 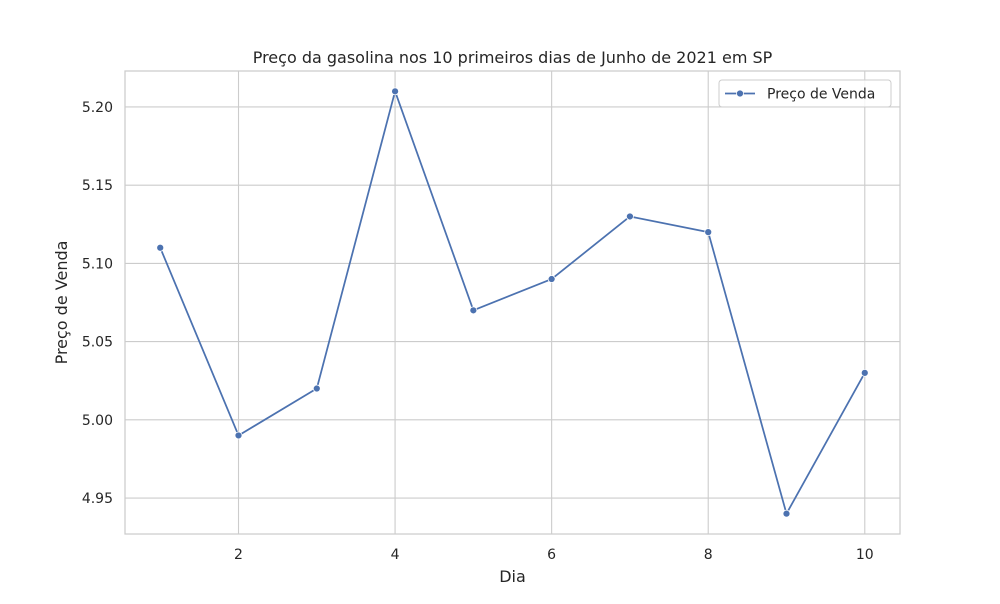 What do you see at coordinates (97, 343) in the screenshot?
I see `y-tick-label: 5.05` at bounding box center [97, 343].